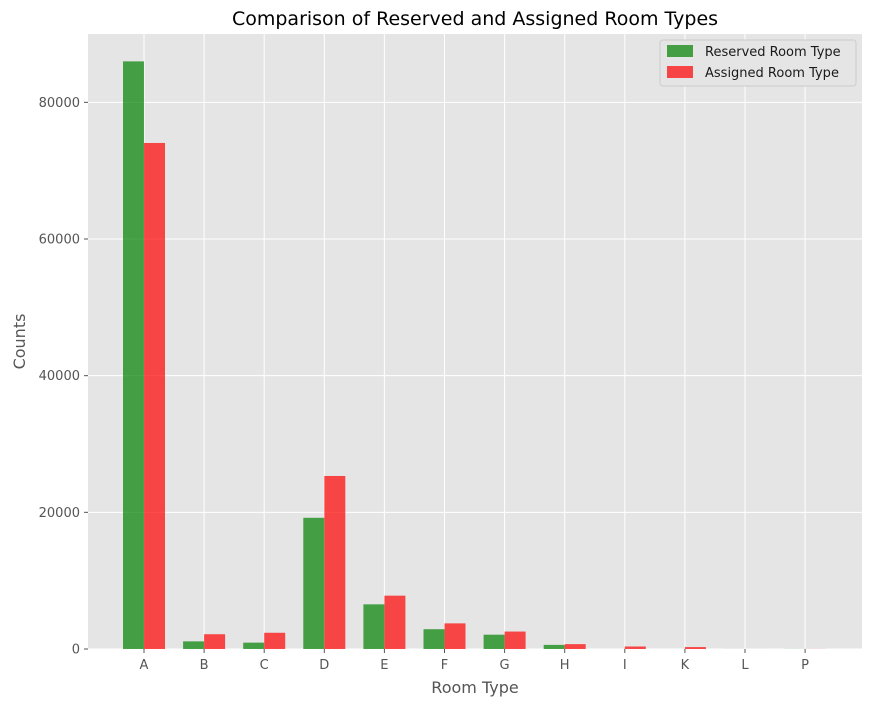 This screenshot has height=706, width=872. I want to click on bar-assigned-G, so click(515, 640).